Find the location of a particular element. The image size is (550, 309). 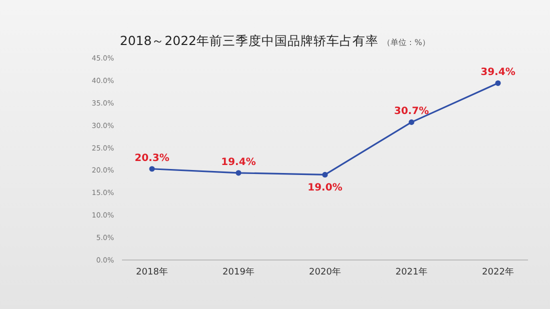

x-tick-label: 2020年 is located at coordinates (325, 272).